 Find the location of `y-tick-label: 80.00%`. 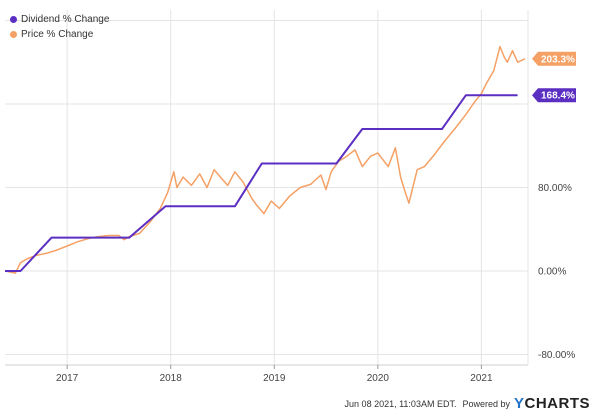

y-tick-label: 80.00% is located at coordinates (555, 188).